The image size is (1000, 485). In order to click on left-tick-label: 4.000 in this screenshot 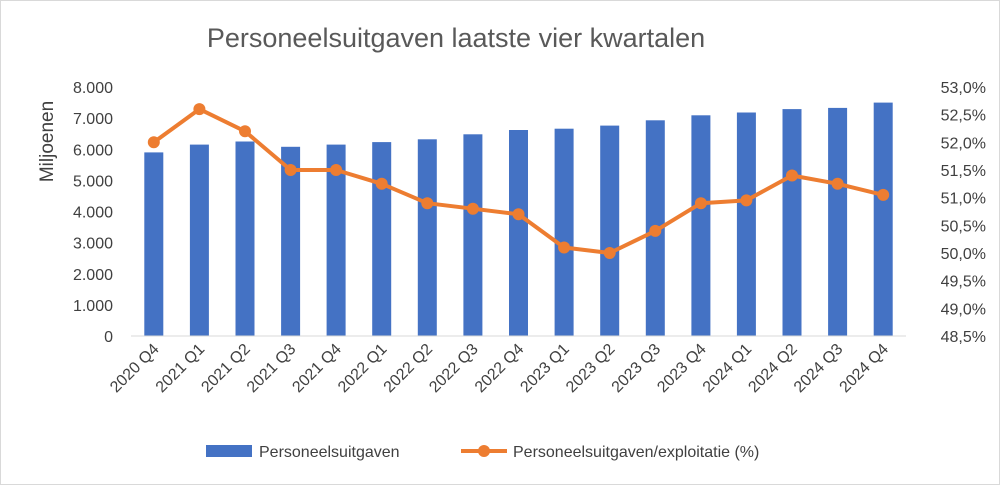, I will do `click(93, 213)`.